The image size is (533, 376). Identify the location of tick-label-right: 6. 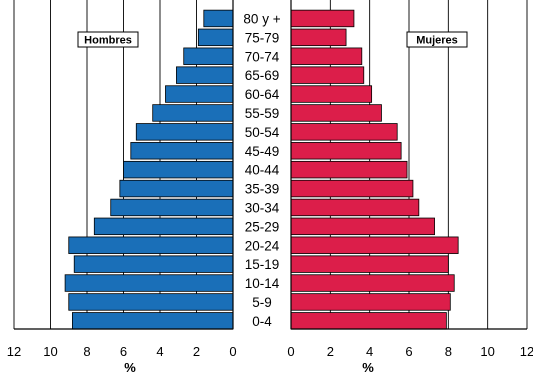
(408, 351).